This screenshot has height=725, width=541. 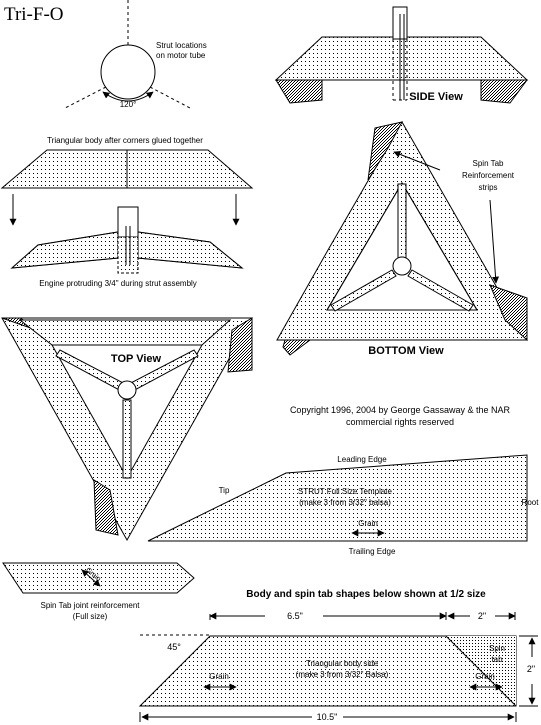 I want to click on angle-label: 120°, so click(x=128, y=104).